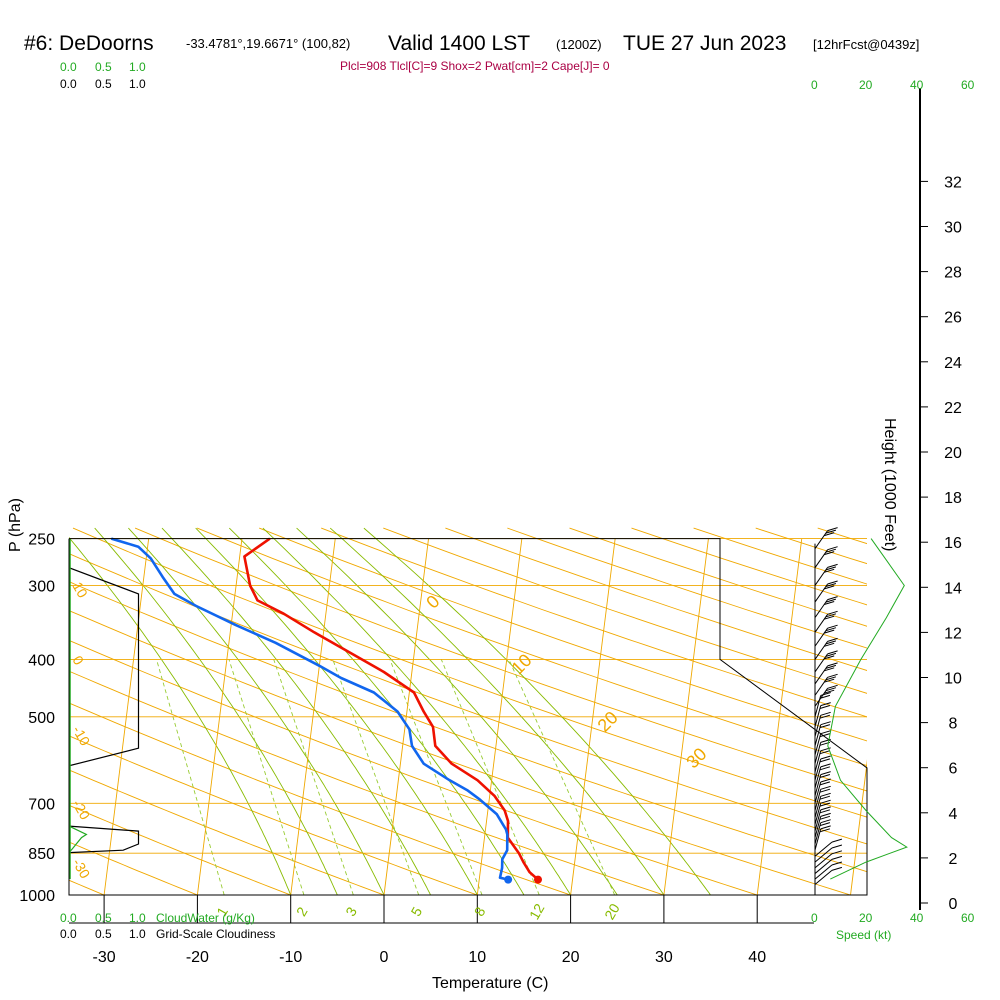  Describe the element at coordinates (866, 44) in the screenshot. I see `forecast-hour: [12hrFcst@0439z]` at that location.